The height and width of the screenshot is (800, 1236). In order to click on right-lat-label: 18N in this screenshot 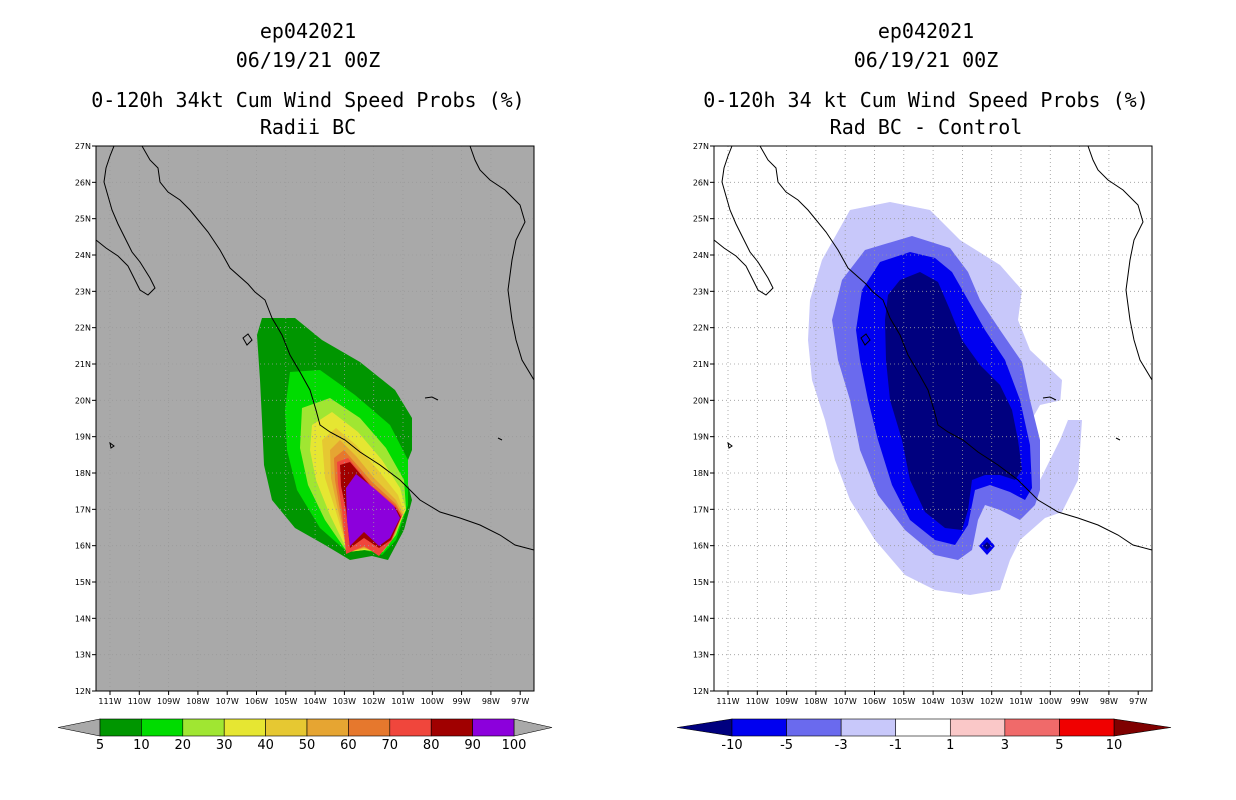, I will do `click(701, 473)`.